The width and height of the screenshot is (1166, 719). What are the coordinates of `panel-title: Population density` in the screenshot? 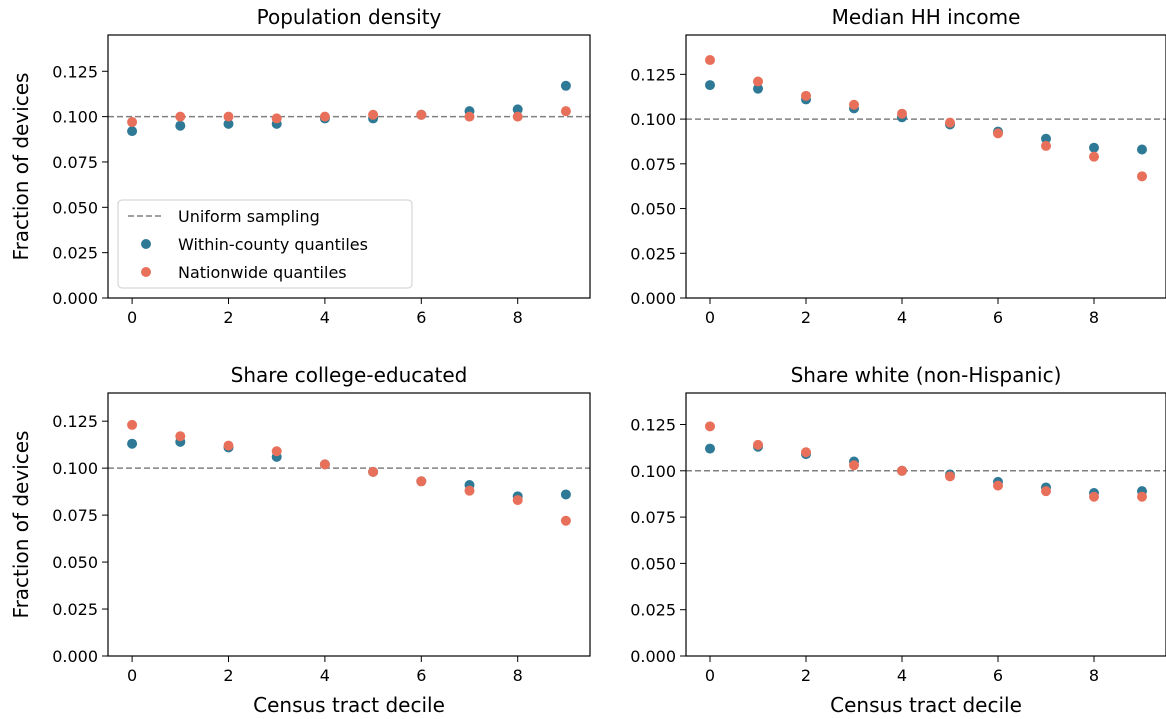 It's located at (349, 17).